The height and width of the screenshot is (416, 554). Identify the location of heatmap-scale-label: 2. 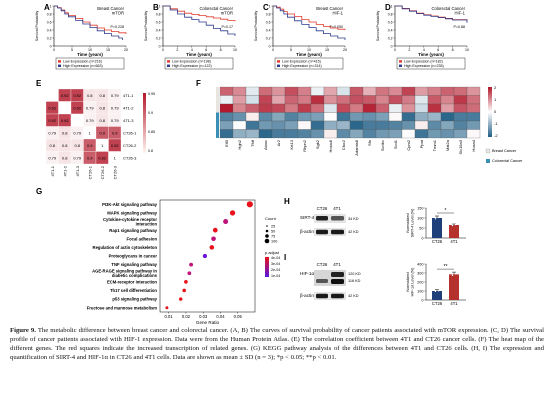
(495, 87).